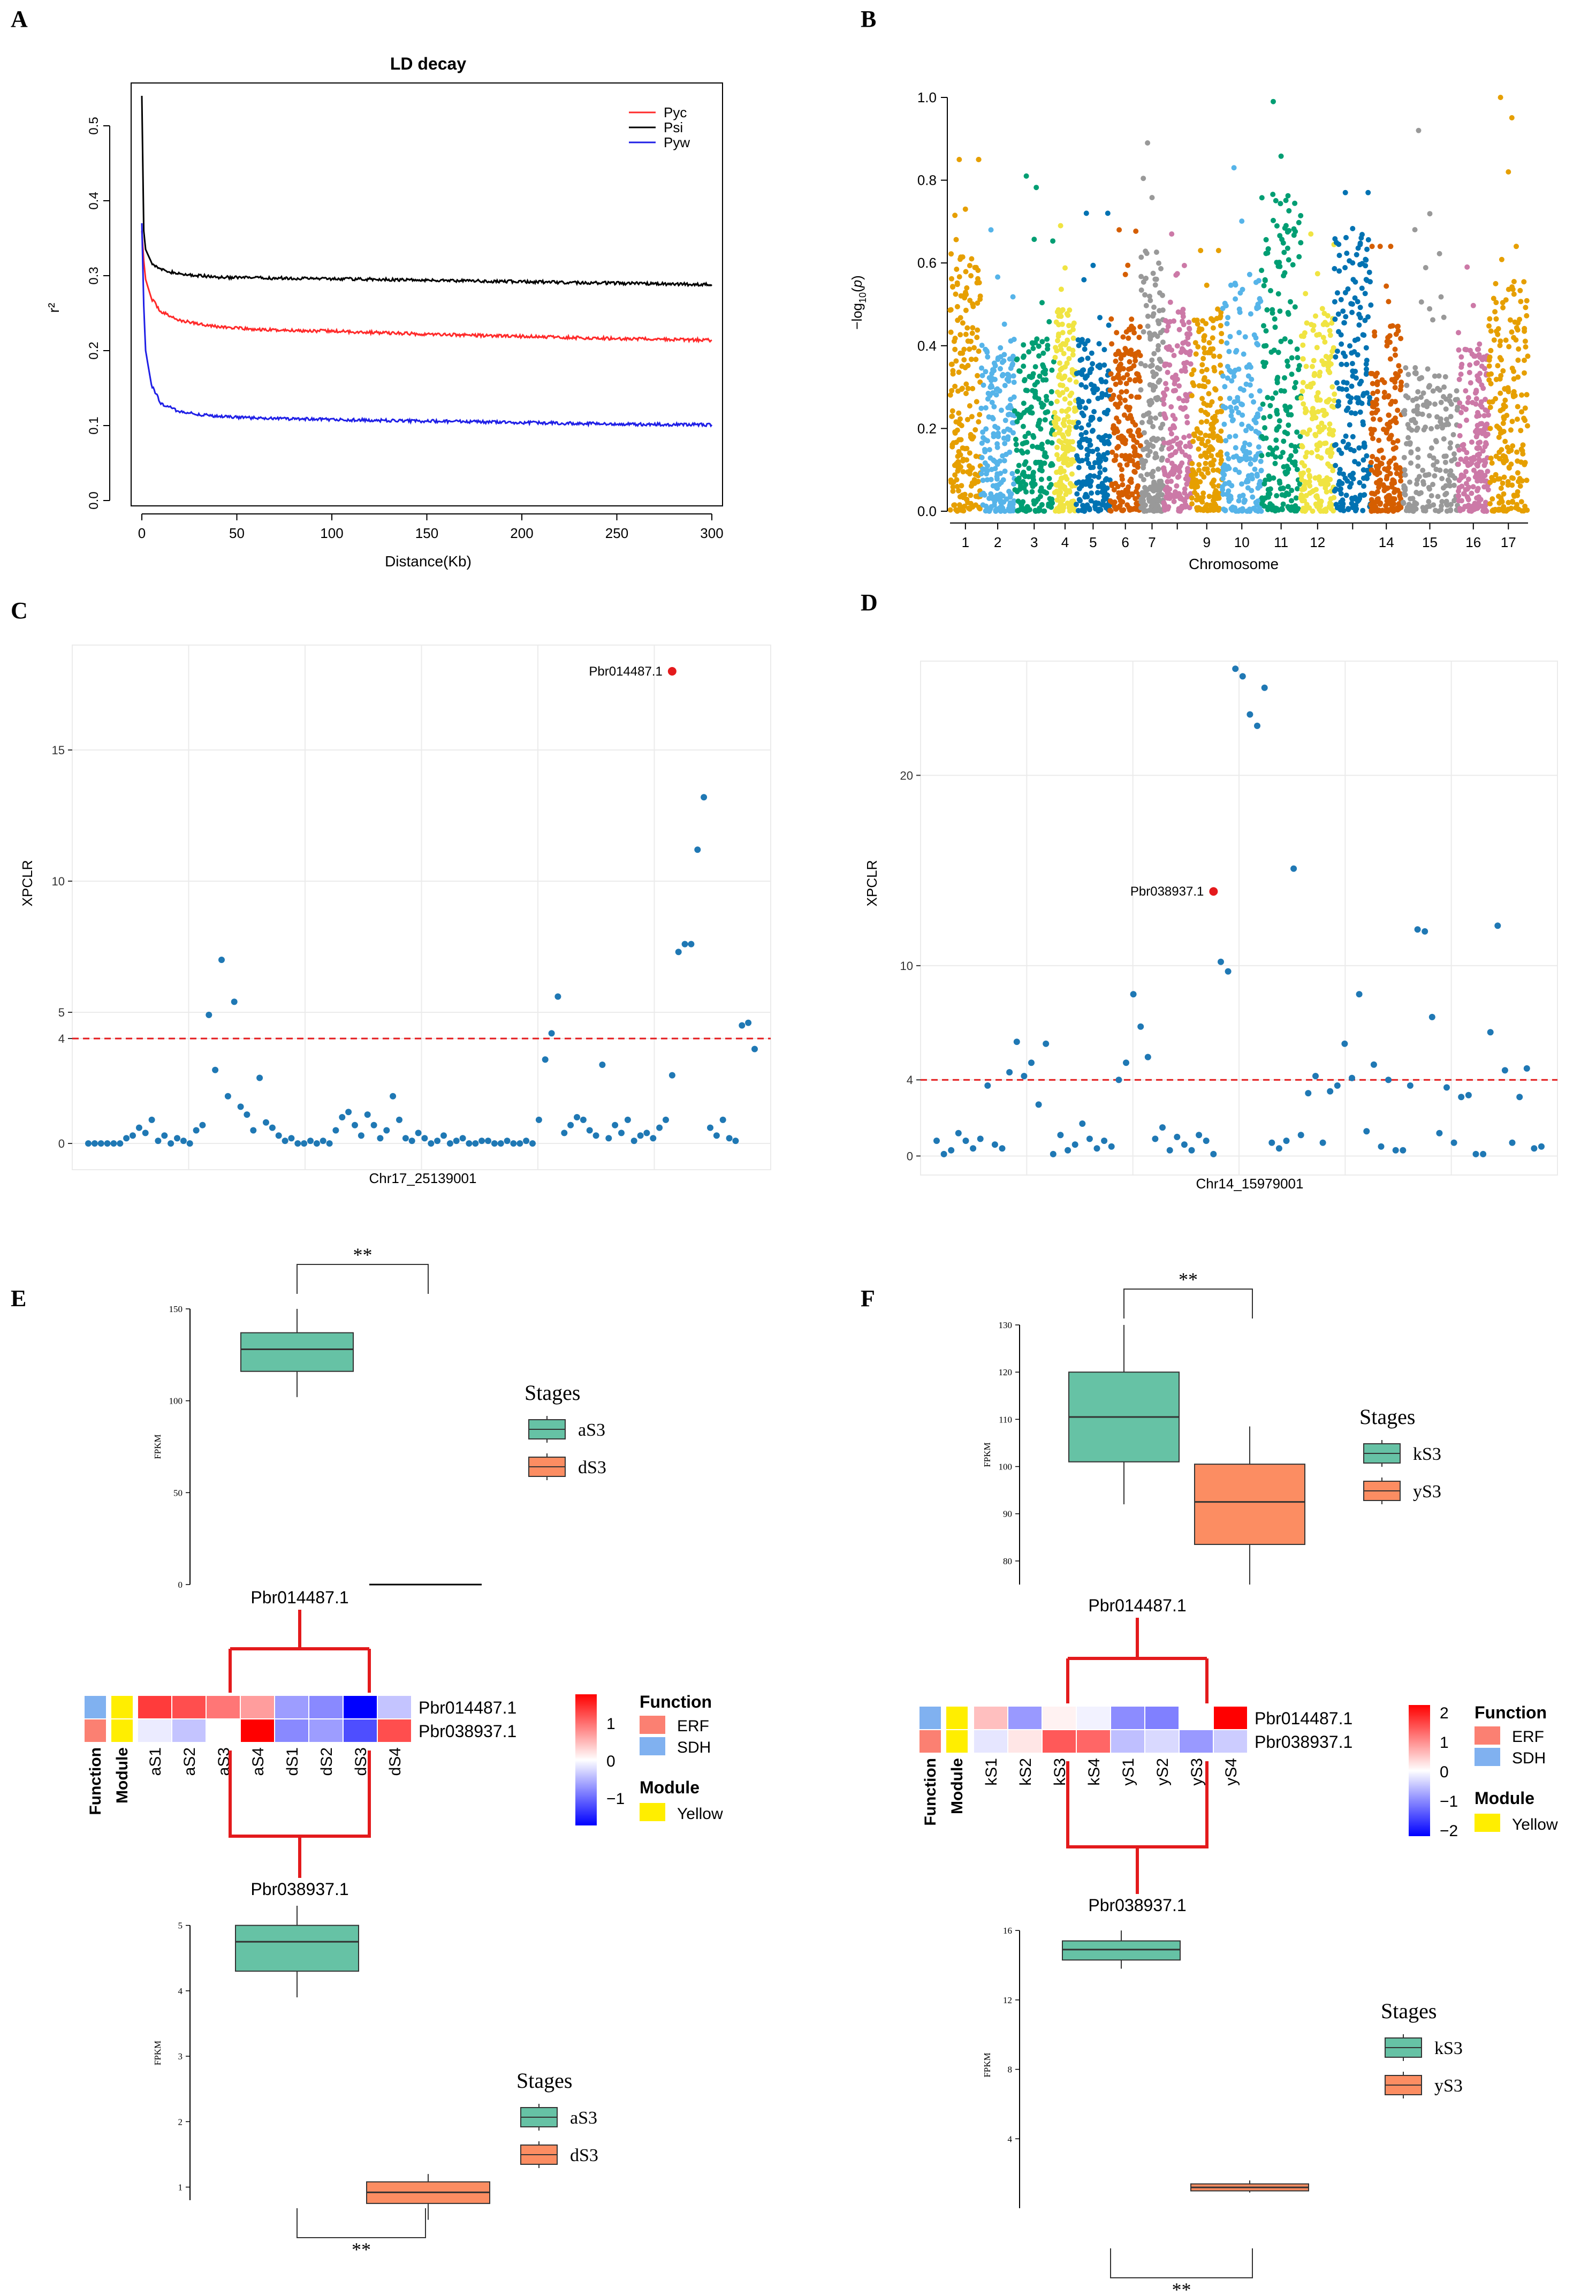 Image resolution: width=1596 pixels, height=2296 pixels. What do you see at coordinates (297, 1352) in the screenshot?
I see `chart-e-top-box-body` at bounding box center [297, 1352].